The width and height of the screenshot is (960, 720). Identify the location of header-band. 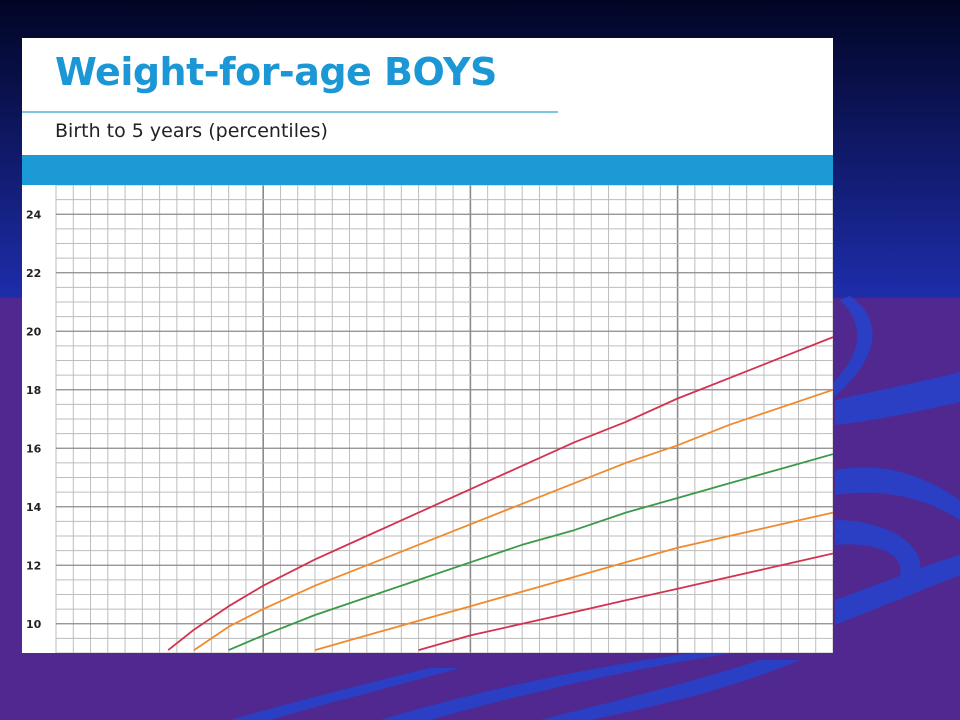
(427, 170).